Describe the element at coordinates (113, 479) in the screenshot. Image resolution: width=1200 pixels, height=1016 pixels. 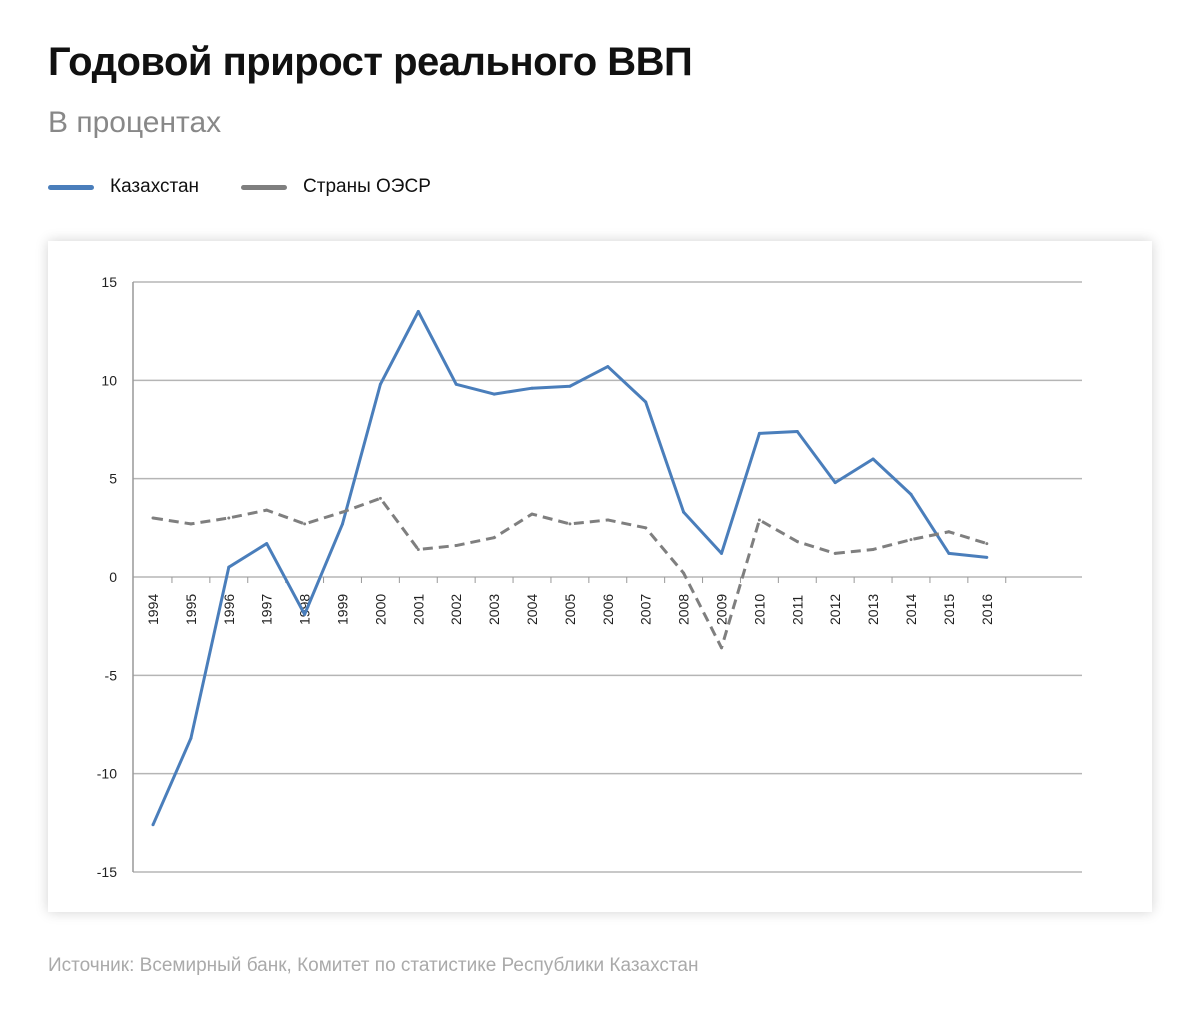
I see `y-tick-label: 5` at that location.